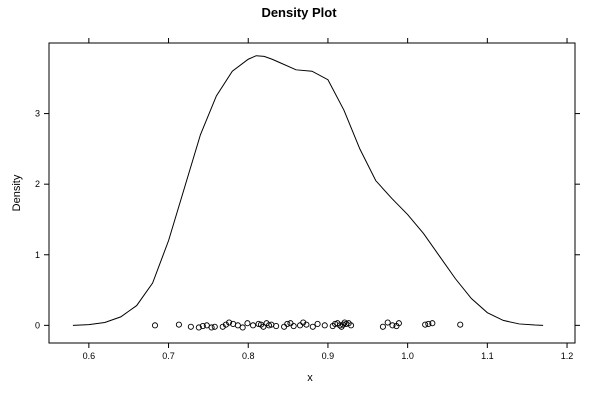 The height and width of the screenshot is (400, 599). What do you see at coordinates (299, 12) in the screenshot?
I see `chart-title: Density Plot` at bounding box center [299, 12].